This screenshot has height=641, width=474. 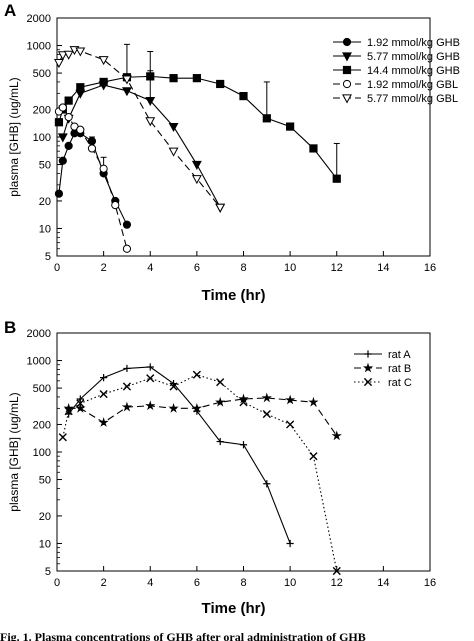 What do you see at coordinates (413, 43) in the screenshot?
I see `legend-label: 1.92 mmol/kg GHB` at bounding box center [413, 43].